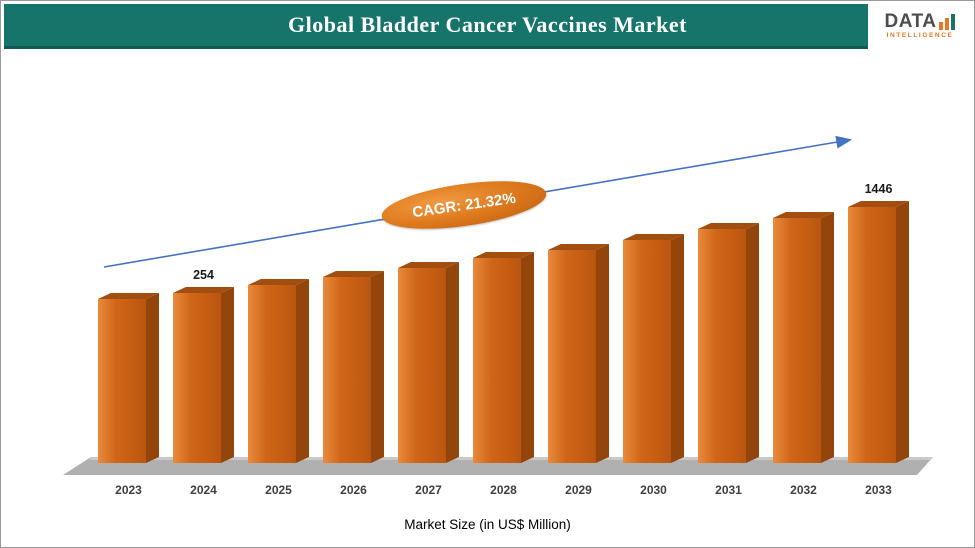 The image size is (975, 548). Describe the element at coordinates (353, 490) in the screenshot. I see `x-tick-2026: 2026` at that location.